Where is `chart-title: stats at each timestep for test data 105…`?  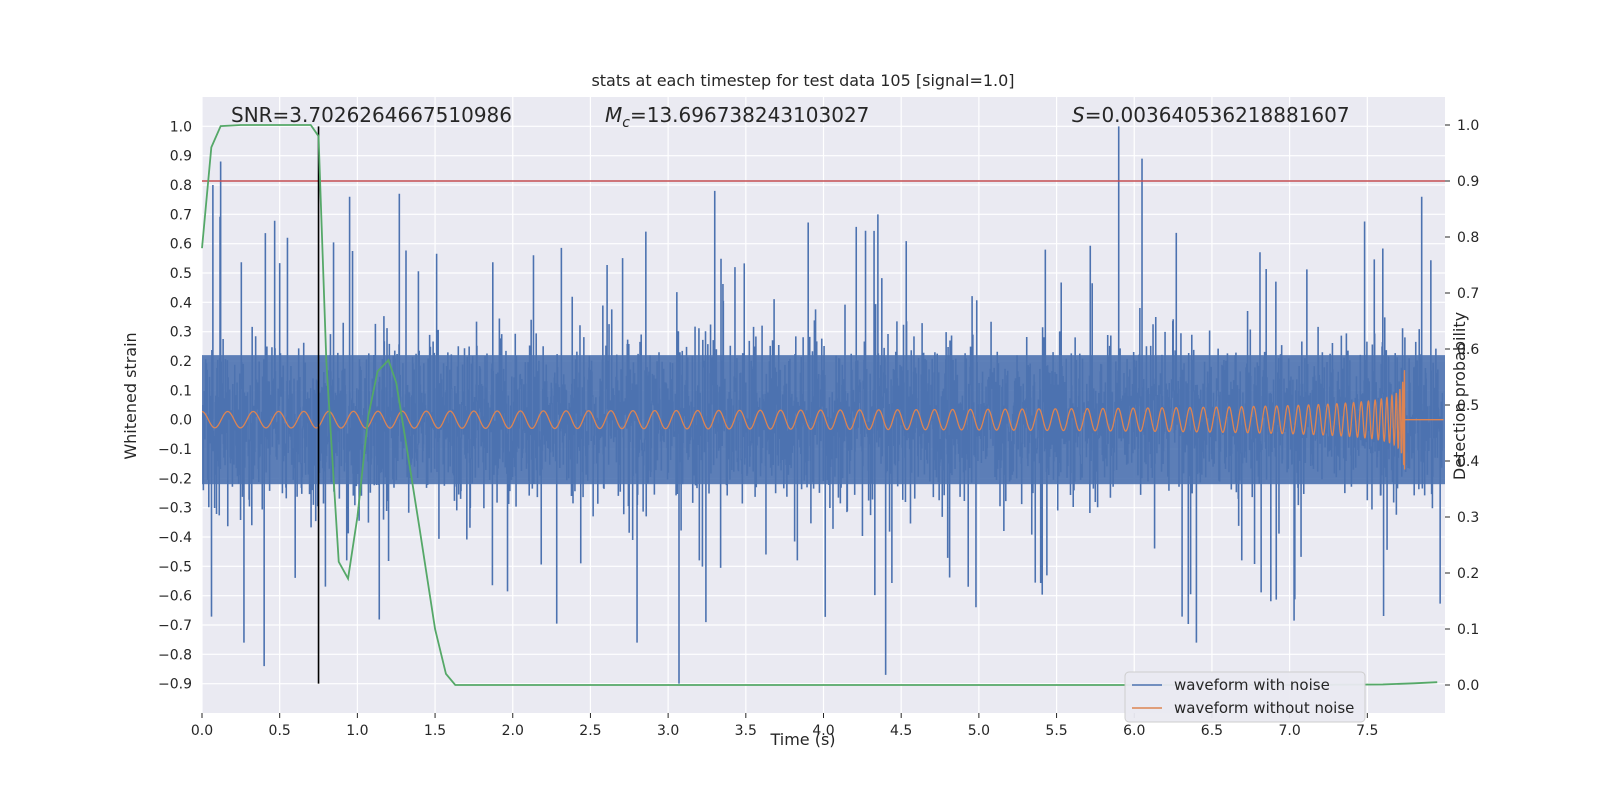 chart-title: stats at each timestep for test data 105… is located at coordinates (802, 80).